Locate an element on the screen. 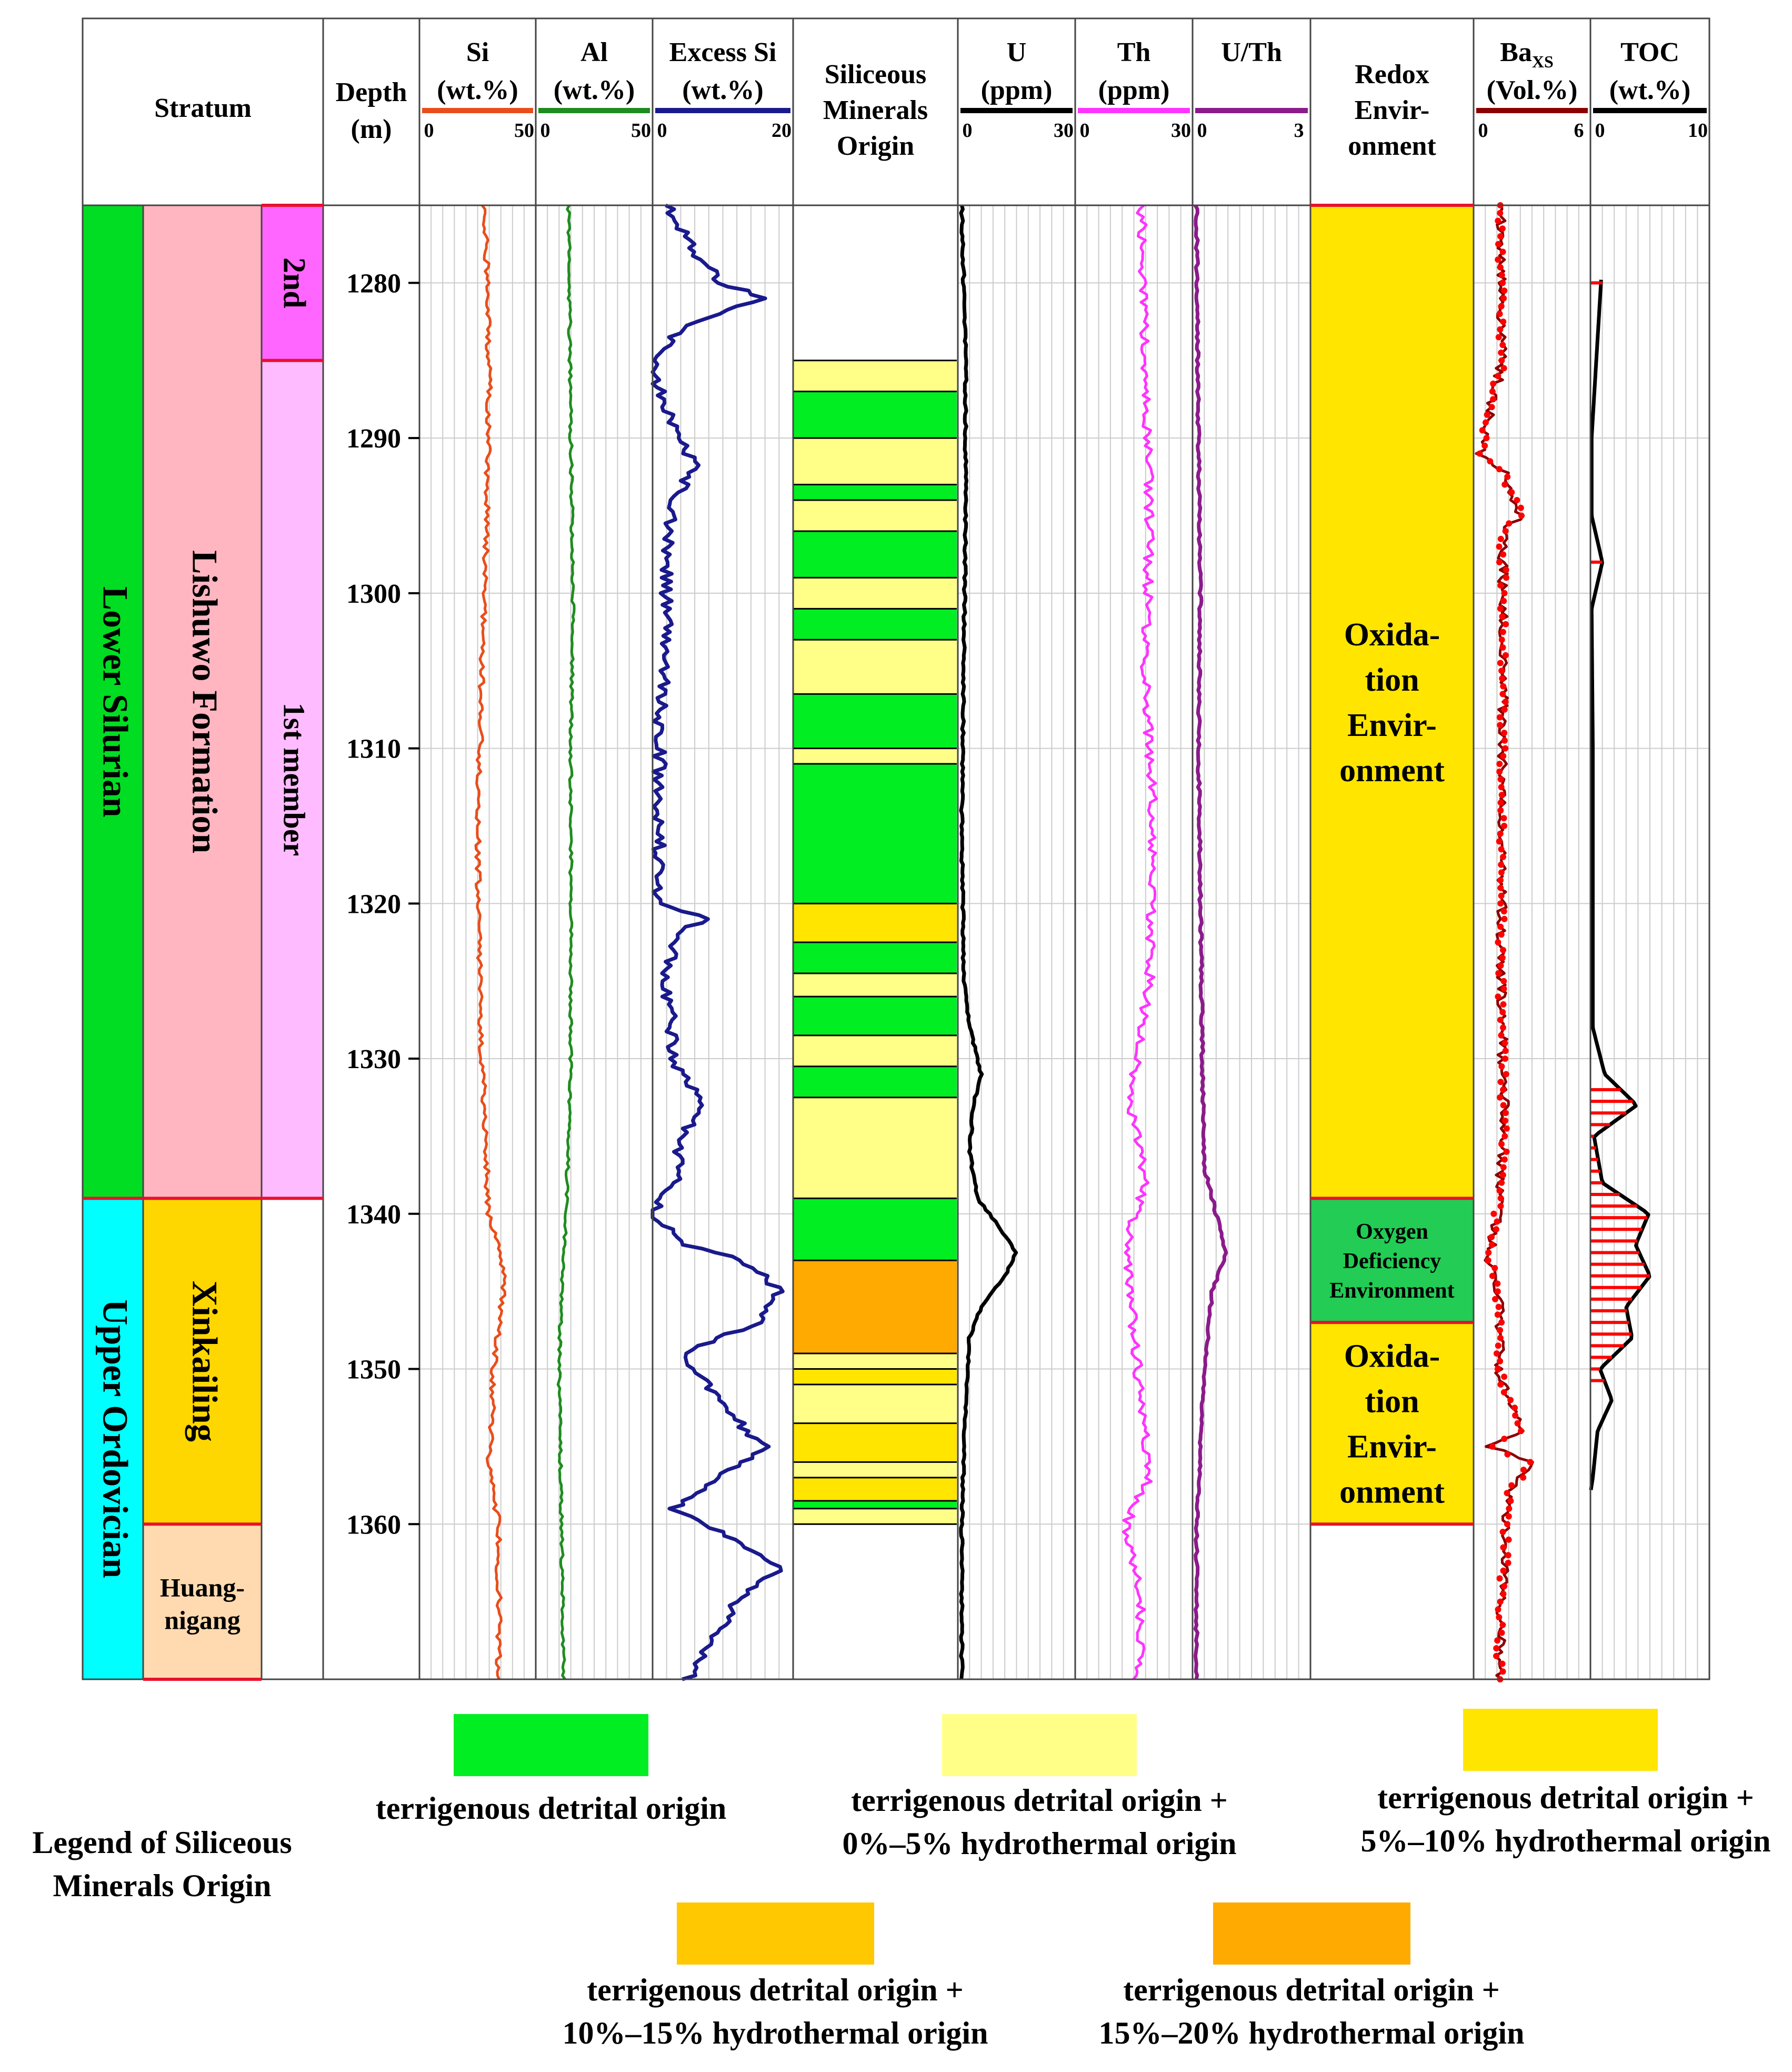 This screenshot has width=1792, height=2072. uth-min-label: 0 is located at coordinates (1202, 130).